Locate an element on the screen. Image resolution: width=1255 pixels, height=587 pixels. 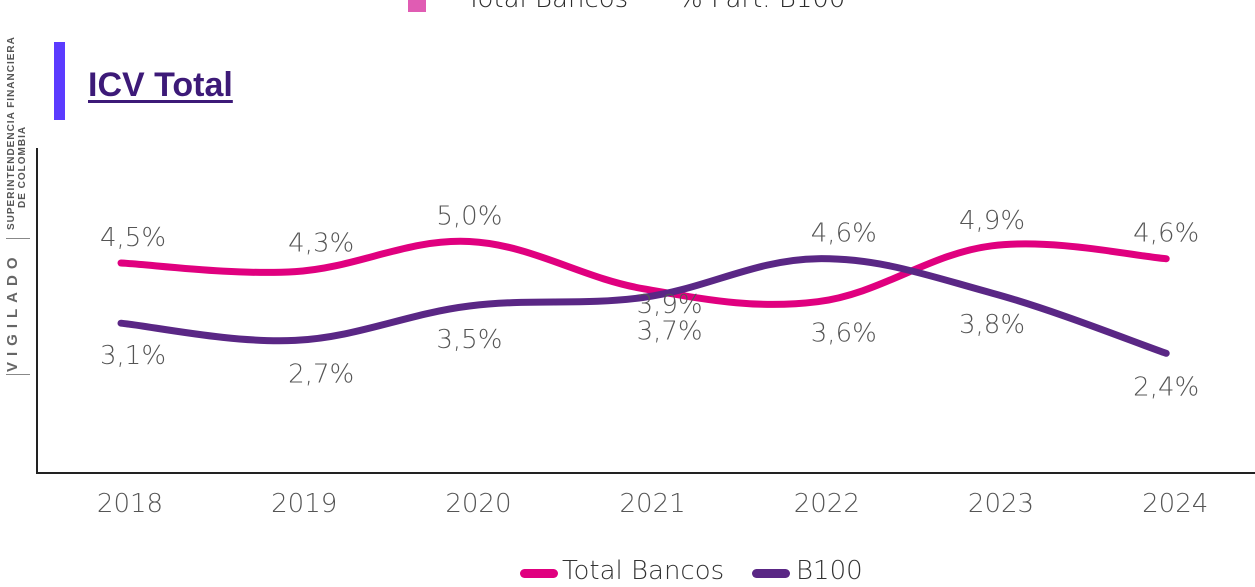
data-label: 5,0% is located at coordinates (469, 217).